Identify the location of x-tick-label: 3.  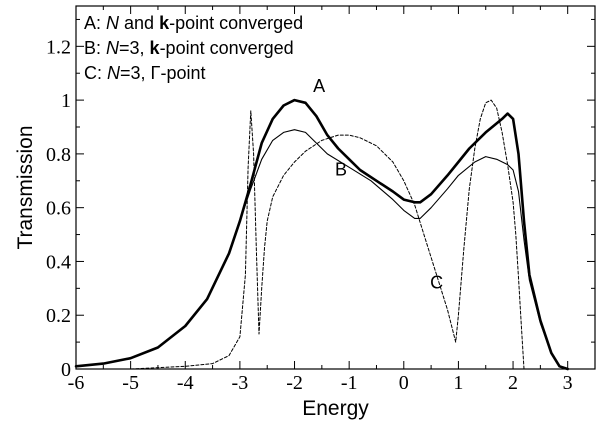
(568, 383).